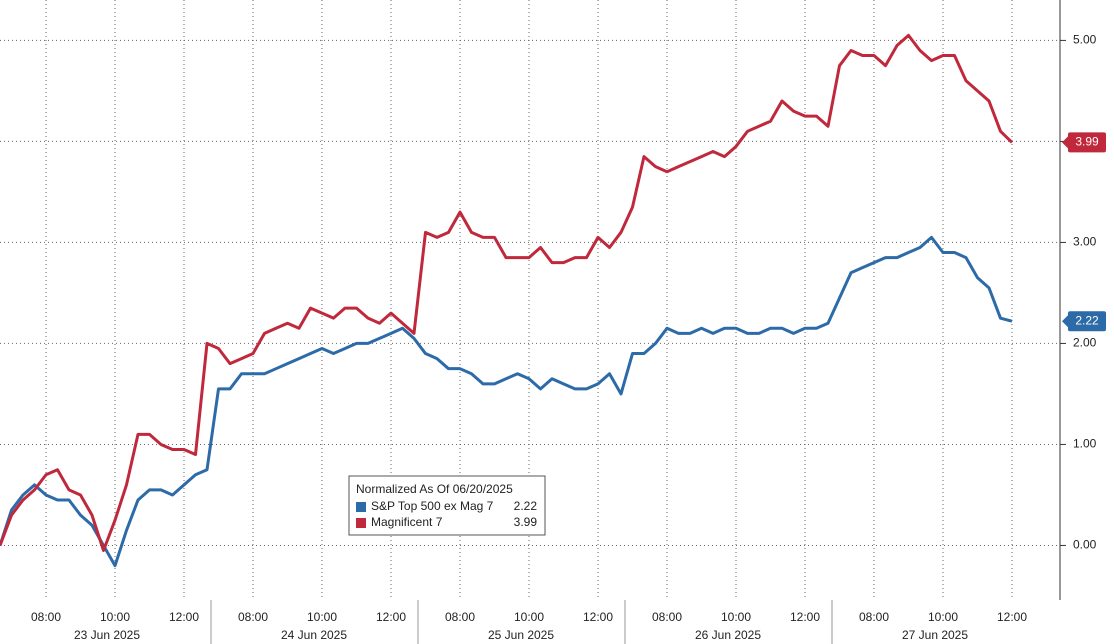  What do you see at coordinates (526, 506) in the screenshot?
I see `legend-value: 2.22` at bounding box center [526, 506].